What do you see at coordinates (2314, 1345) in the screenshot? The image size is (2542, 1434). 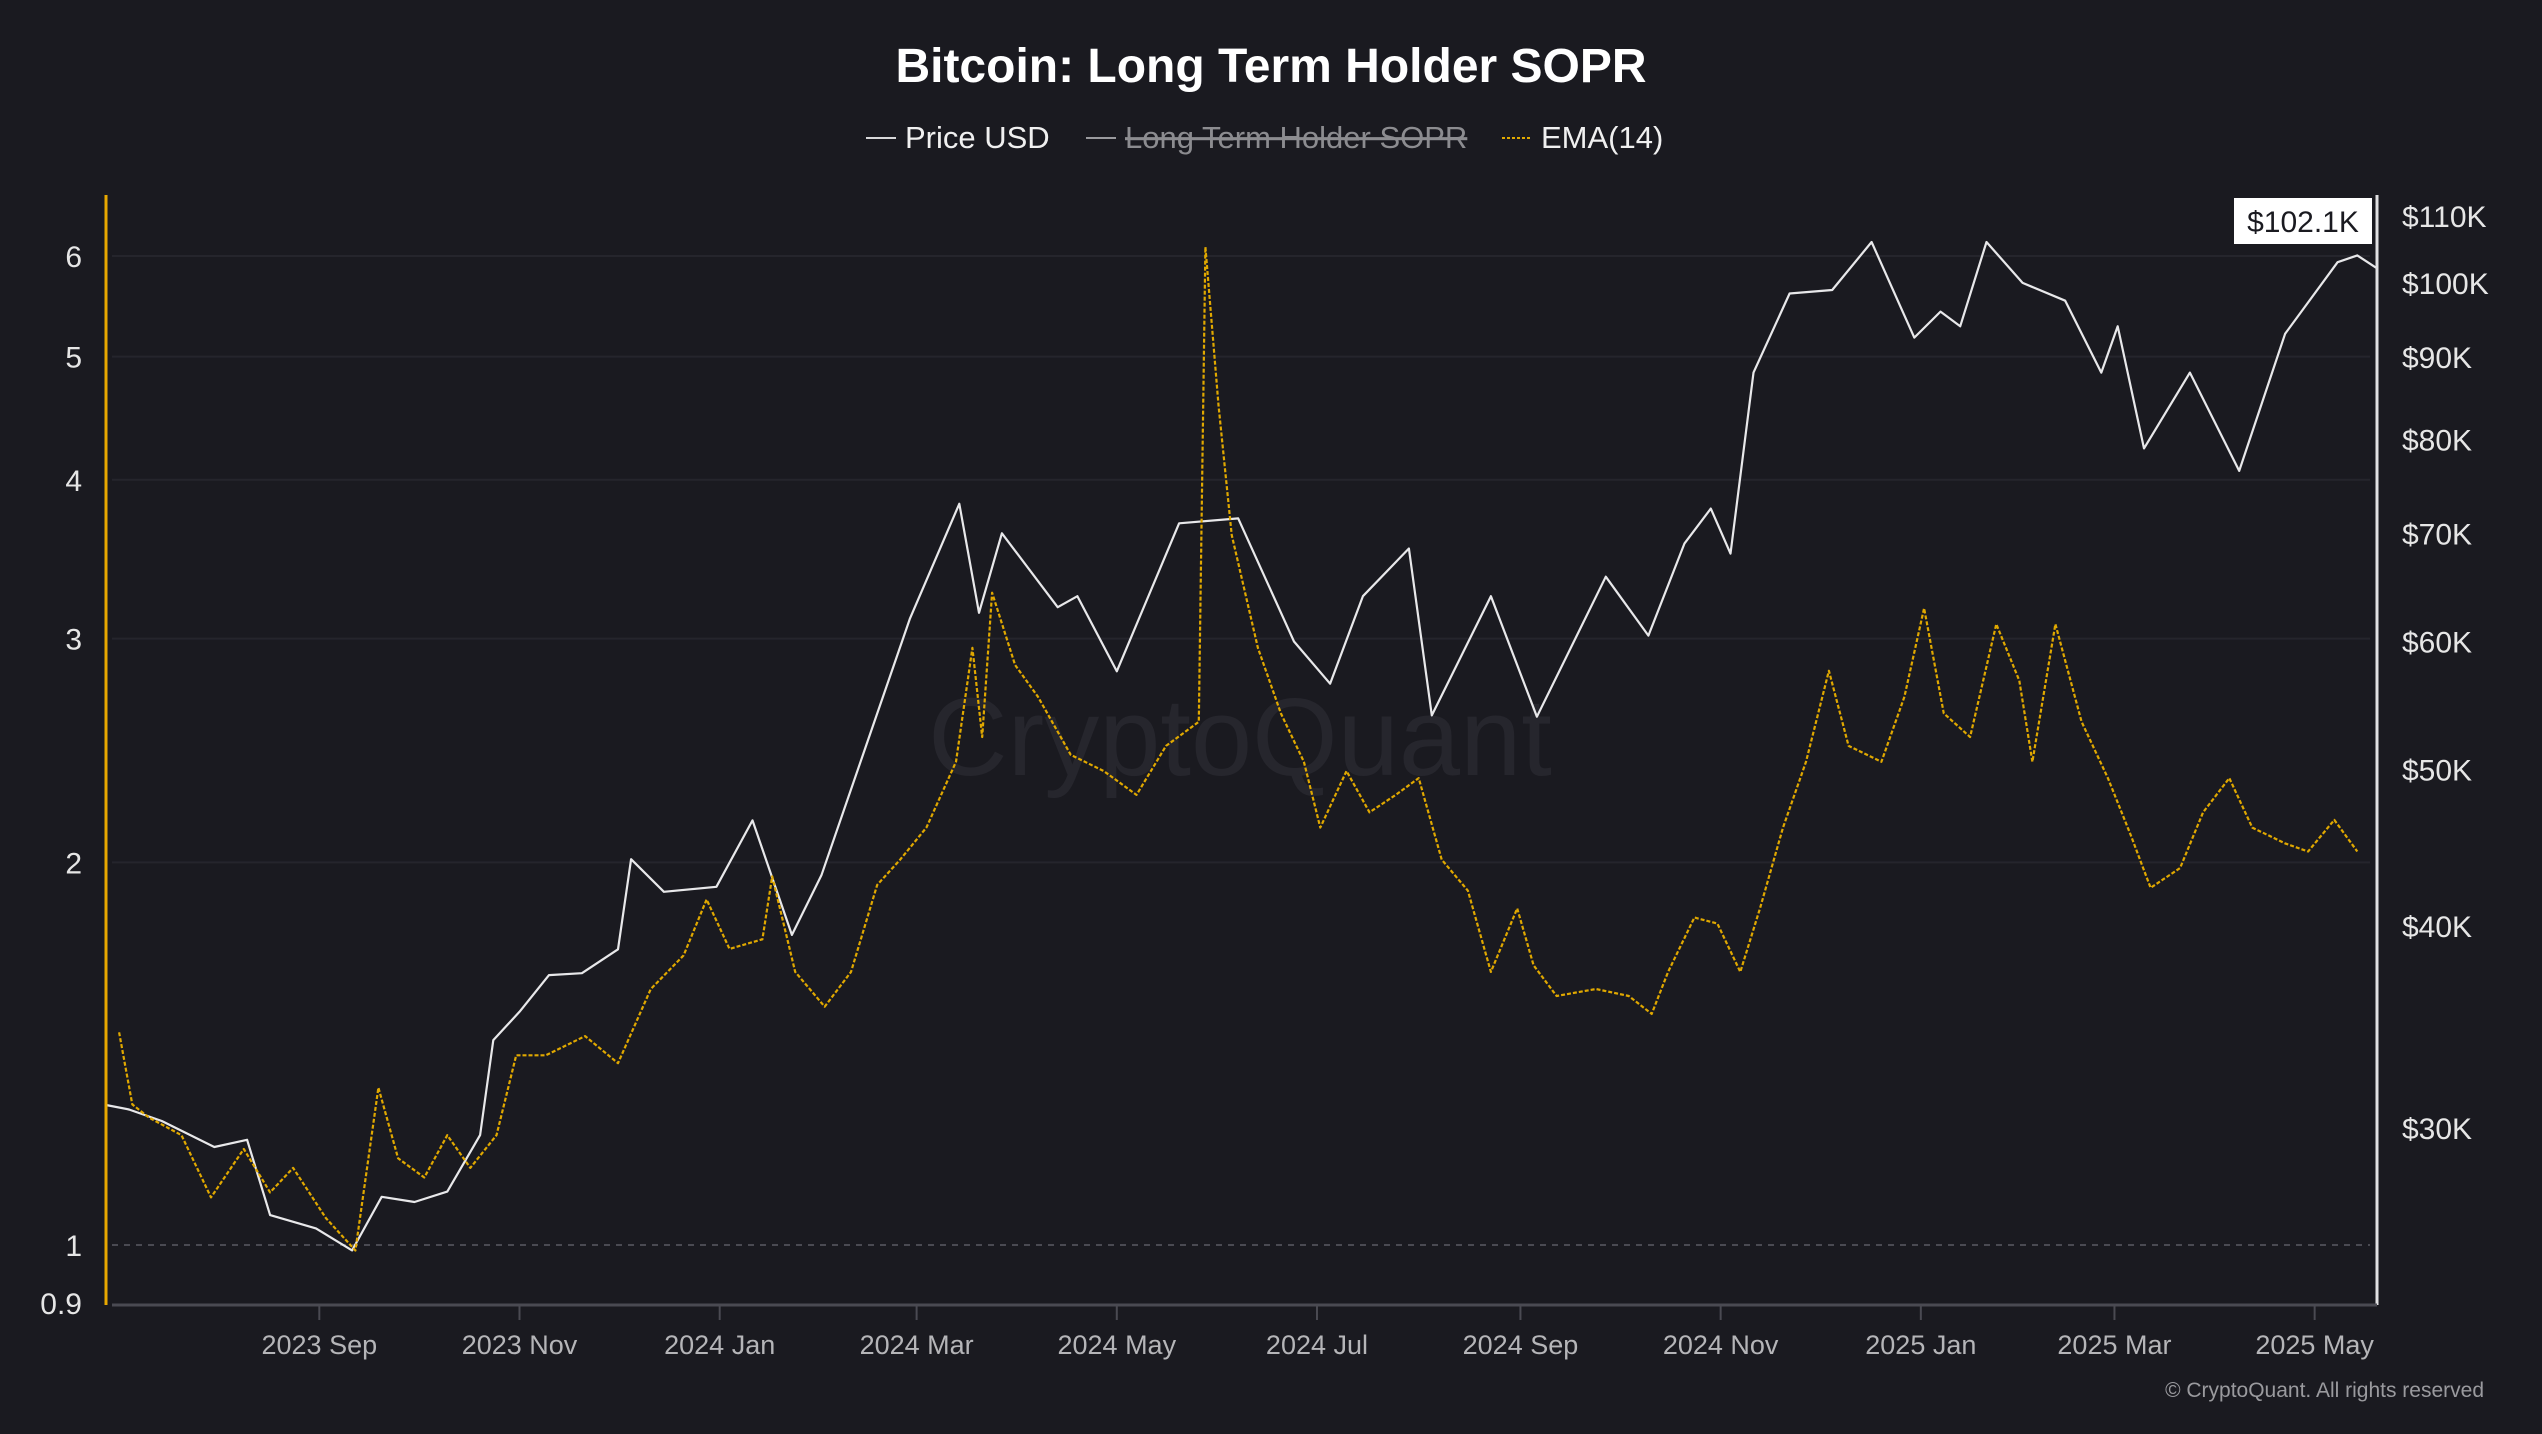 I see `x-tick-label: 2025 May` at bounding box center [2314, 1345].